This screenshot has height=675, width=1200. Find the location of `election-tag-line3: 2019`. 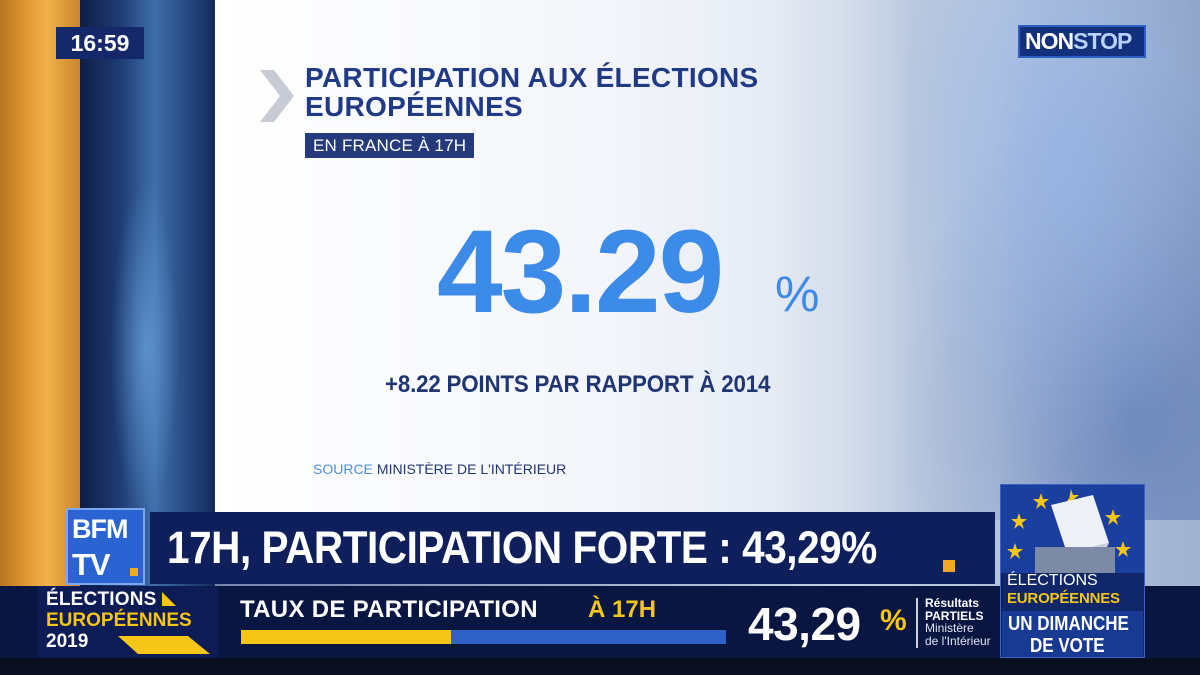

election-tag-line3: 2019 is located at coordinates (67, 641).